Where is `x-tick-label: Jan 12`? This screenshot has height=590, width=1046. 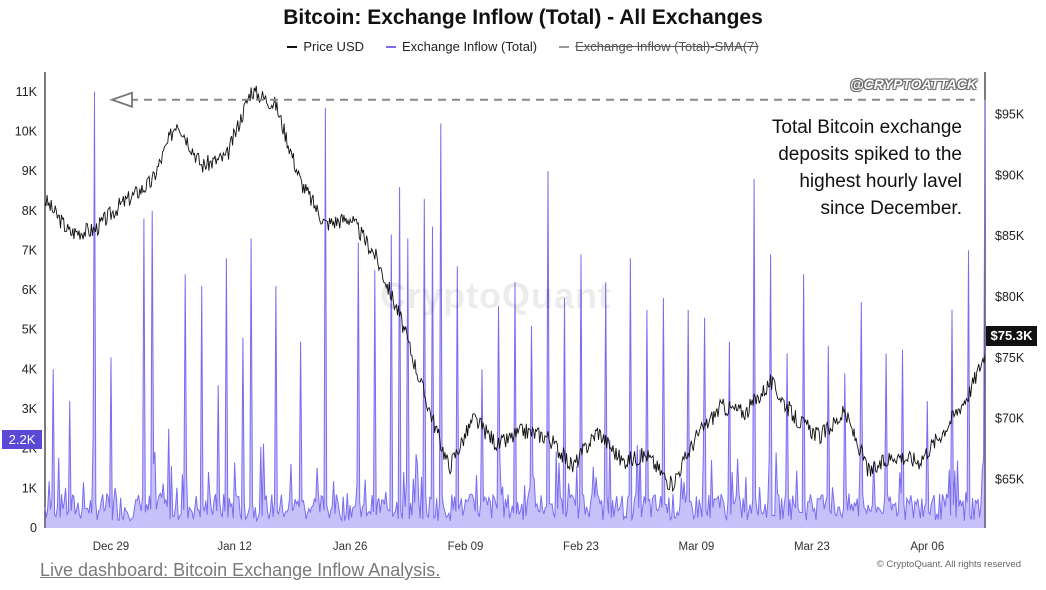
x-tick-label: Jan 12 is located at coordinates (234, 547).